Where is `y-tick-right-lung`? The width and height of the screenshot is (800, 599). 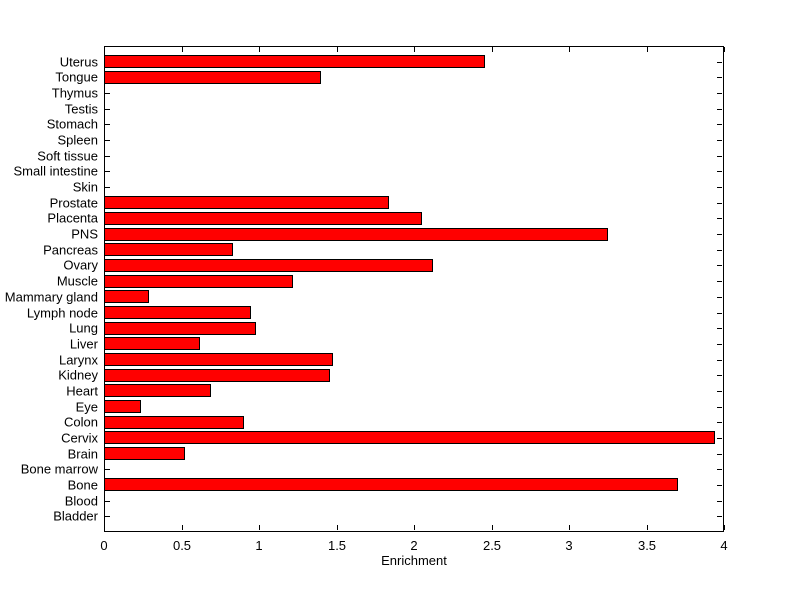 y-tick-right-lung is located at coordinates (719, 328).